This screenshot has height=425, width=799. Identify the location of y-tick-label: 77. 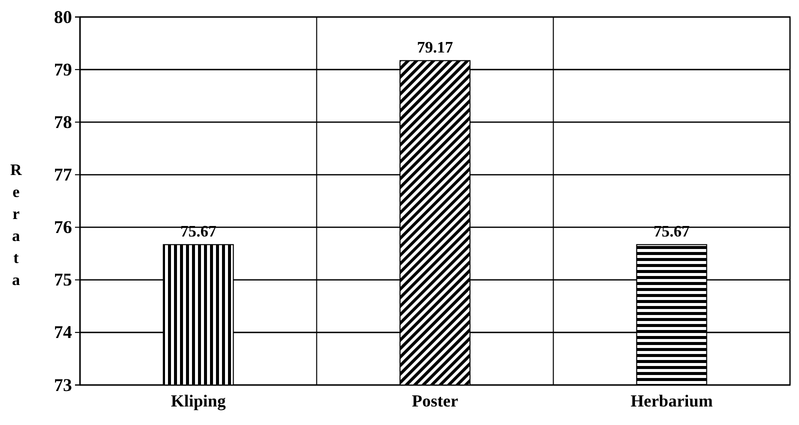
(63, 174).